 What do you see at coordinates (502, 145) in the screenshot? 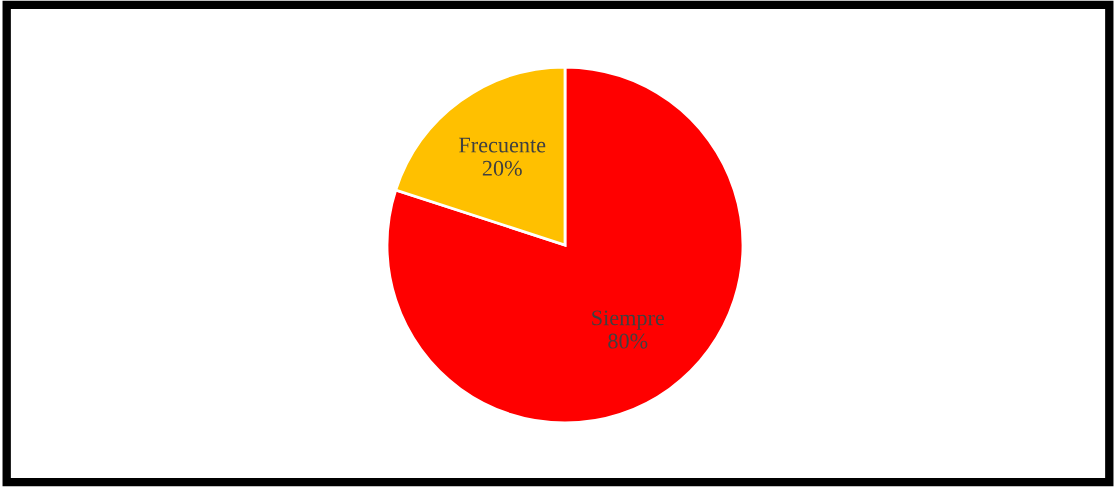
I see `slice-label: Frecuente` at bounding box center [502, 145].